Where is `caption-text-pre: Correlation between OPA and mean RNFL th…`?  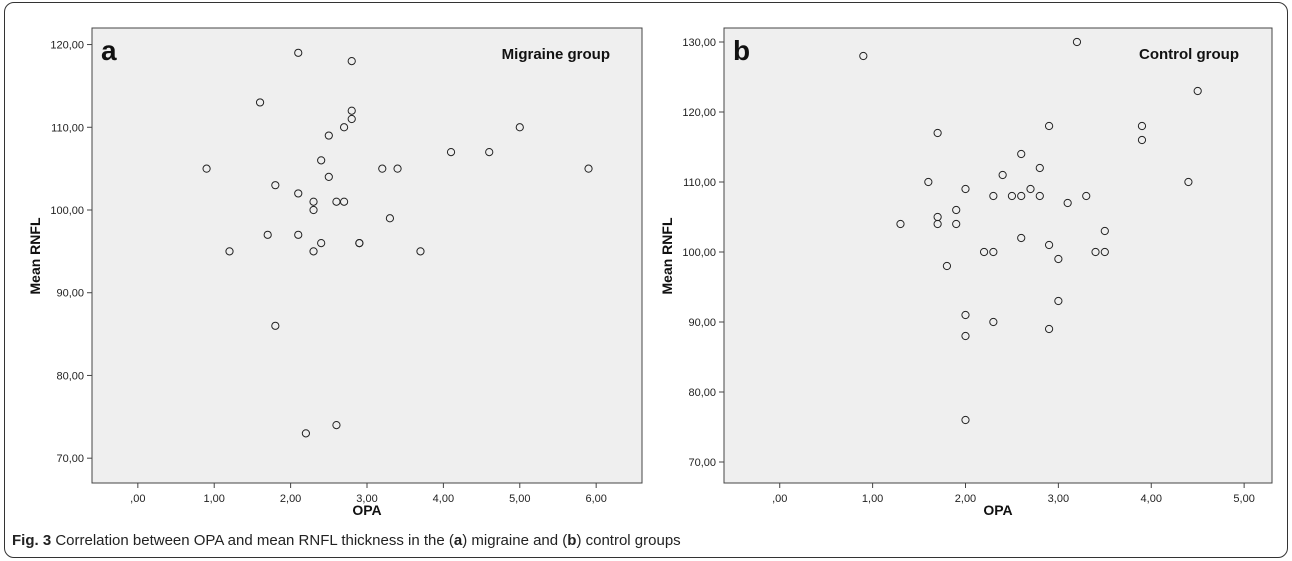 caption-text-pre: Correlation between OPA and mean RNFL th… is located at coordinates (254, 540).